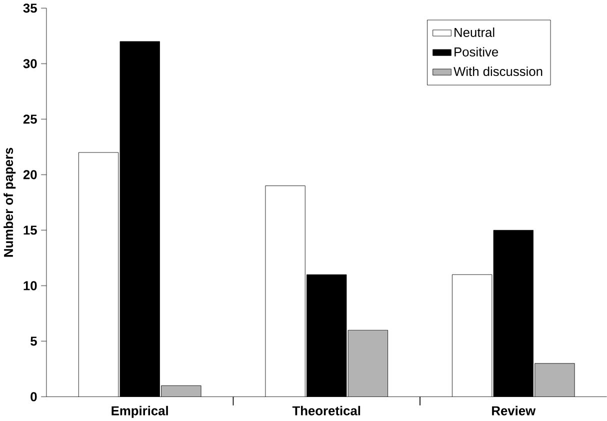 Image resolution: width=607 pixels, height=421 pixels. What do you see at coordinates (33, 341) in the screenshot?
I see `y-tick-label: 5` at bounding box center [33, 341].